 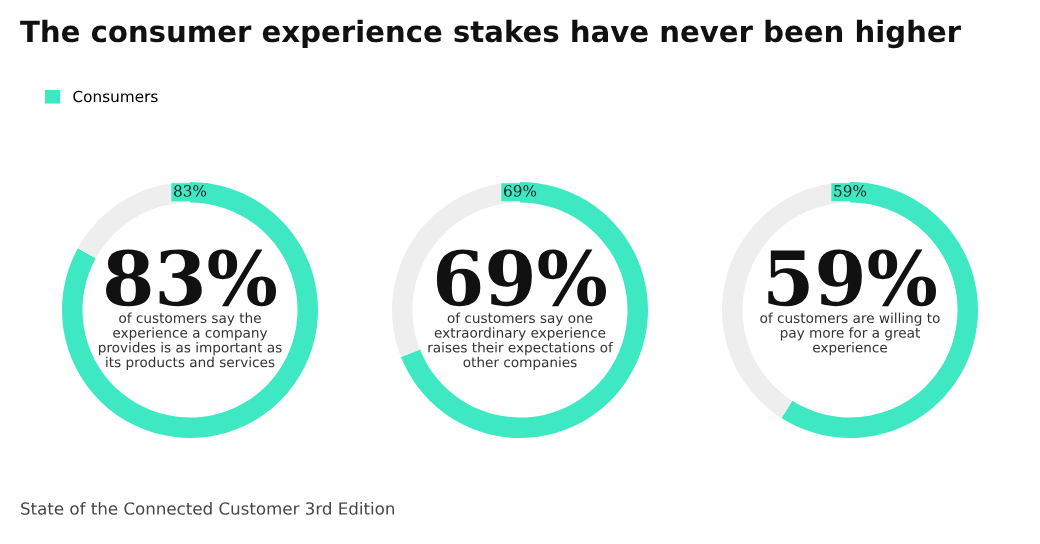 I want to click on text: 83%, so click(x=191, y=278).